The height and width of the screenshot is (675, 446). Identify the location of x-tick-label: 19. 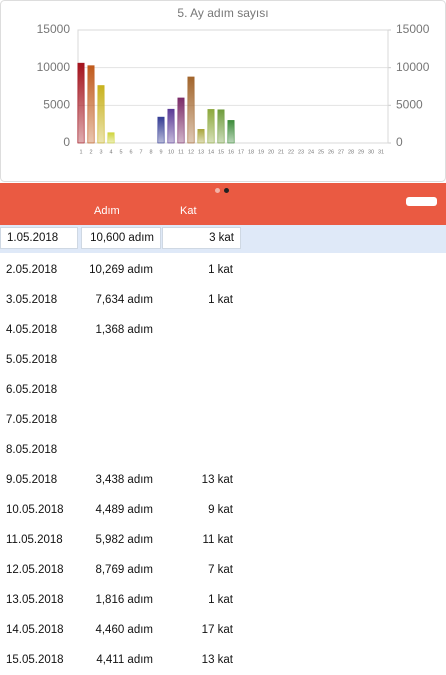
(261, 152).